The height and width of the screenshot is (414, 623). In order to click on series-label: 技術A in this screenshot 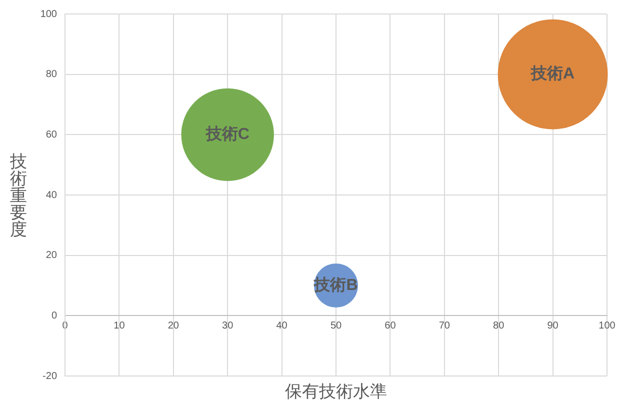, I will do `click(553, 73)`.